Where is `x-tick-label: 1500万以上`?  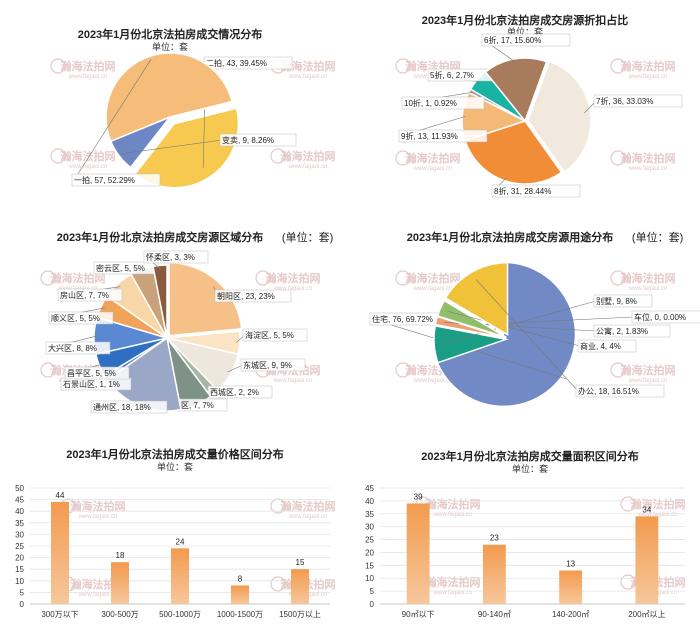
x-tick-label: 1500万以上 is located at coordinates (300, 614).